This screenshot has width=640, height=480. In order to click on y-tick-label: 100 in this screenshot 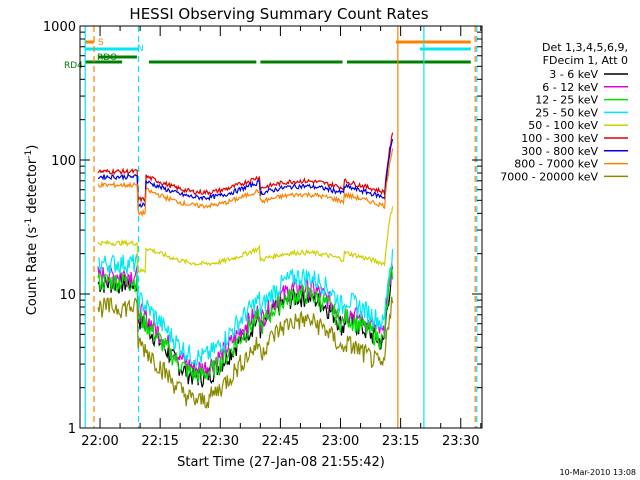, I will do `click(63, 161)`.